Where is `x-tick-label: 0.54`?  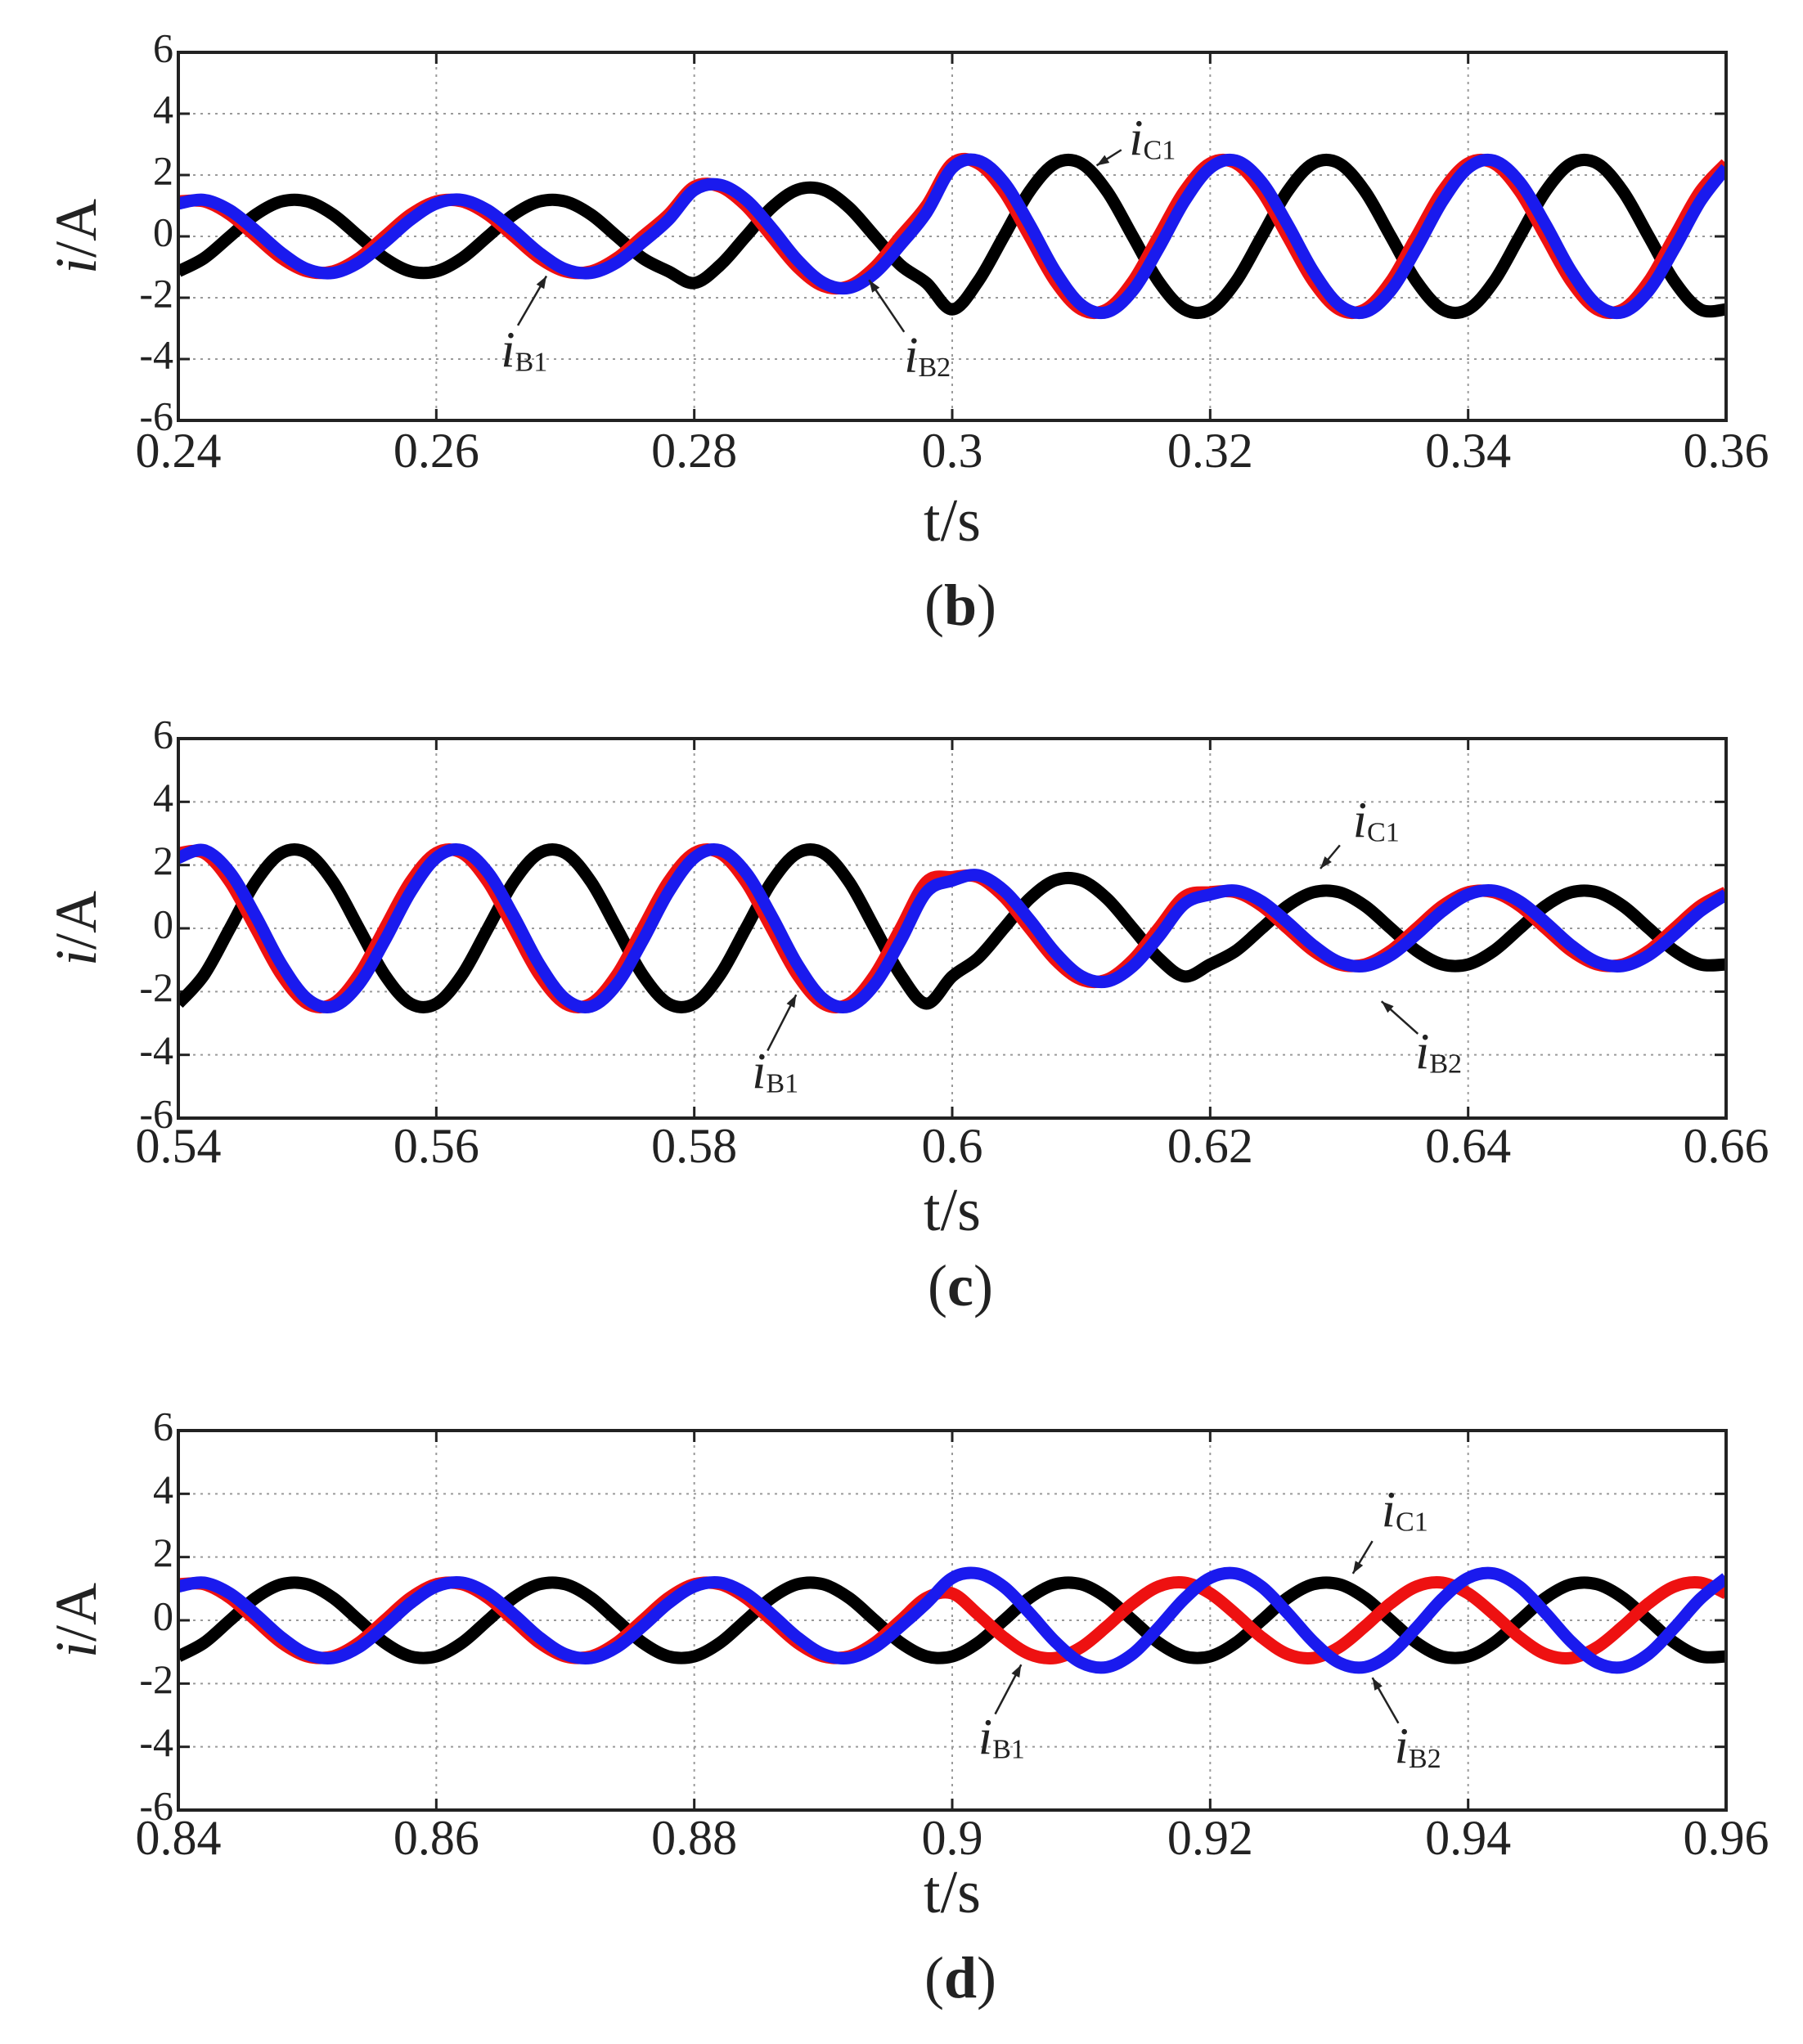
x-tick-label: 0.54 is located at coordinates (179, 1146).